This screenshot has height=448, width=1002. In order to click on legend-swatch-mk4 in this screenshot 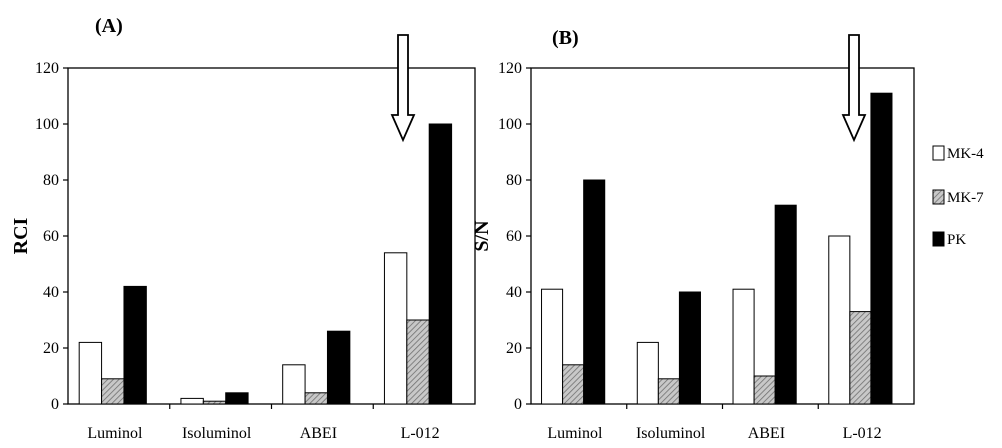, I will do `click(938, 153)`.